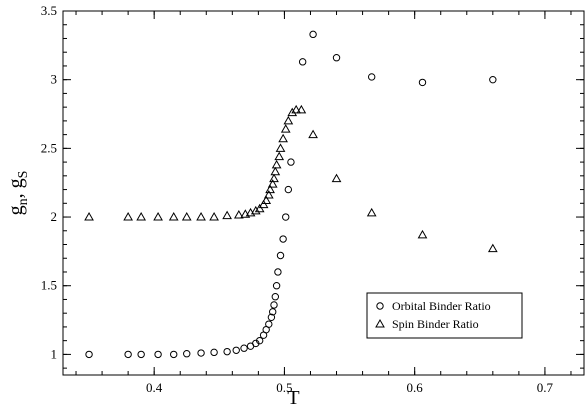 The width and height of the screenshot is (585, 413). I want to click on legend: Orbital Binder Ratio Spin Binder Ratio, so click(444, 315).